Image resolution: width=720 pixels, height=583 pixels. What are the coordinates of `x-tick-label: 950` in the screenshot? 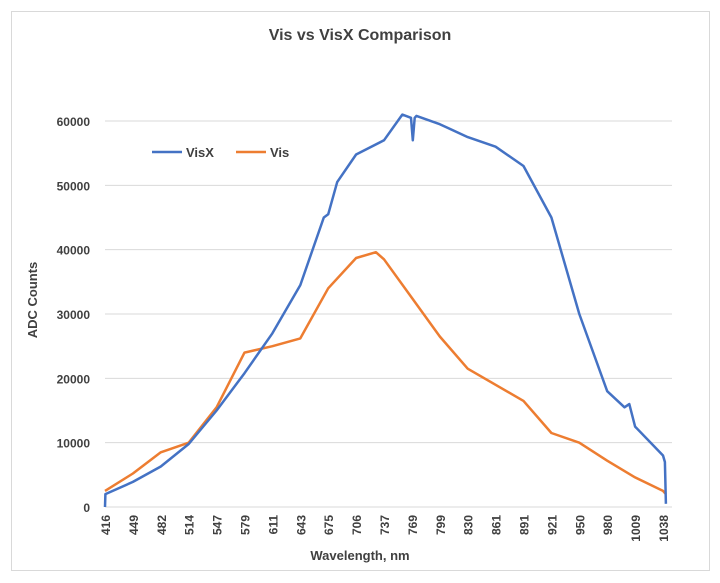 It's located at (580, 525).